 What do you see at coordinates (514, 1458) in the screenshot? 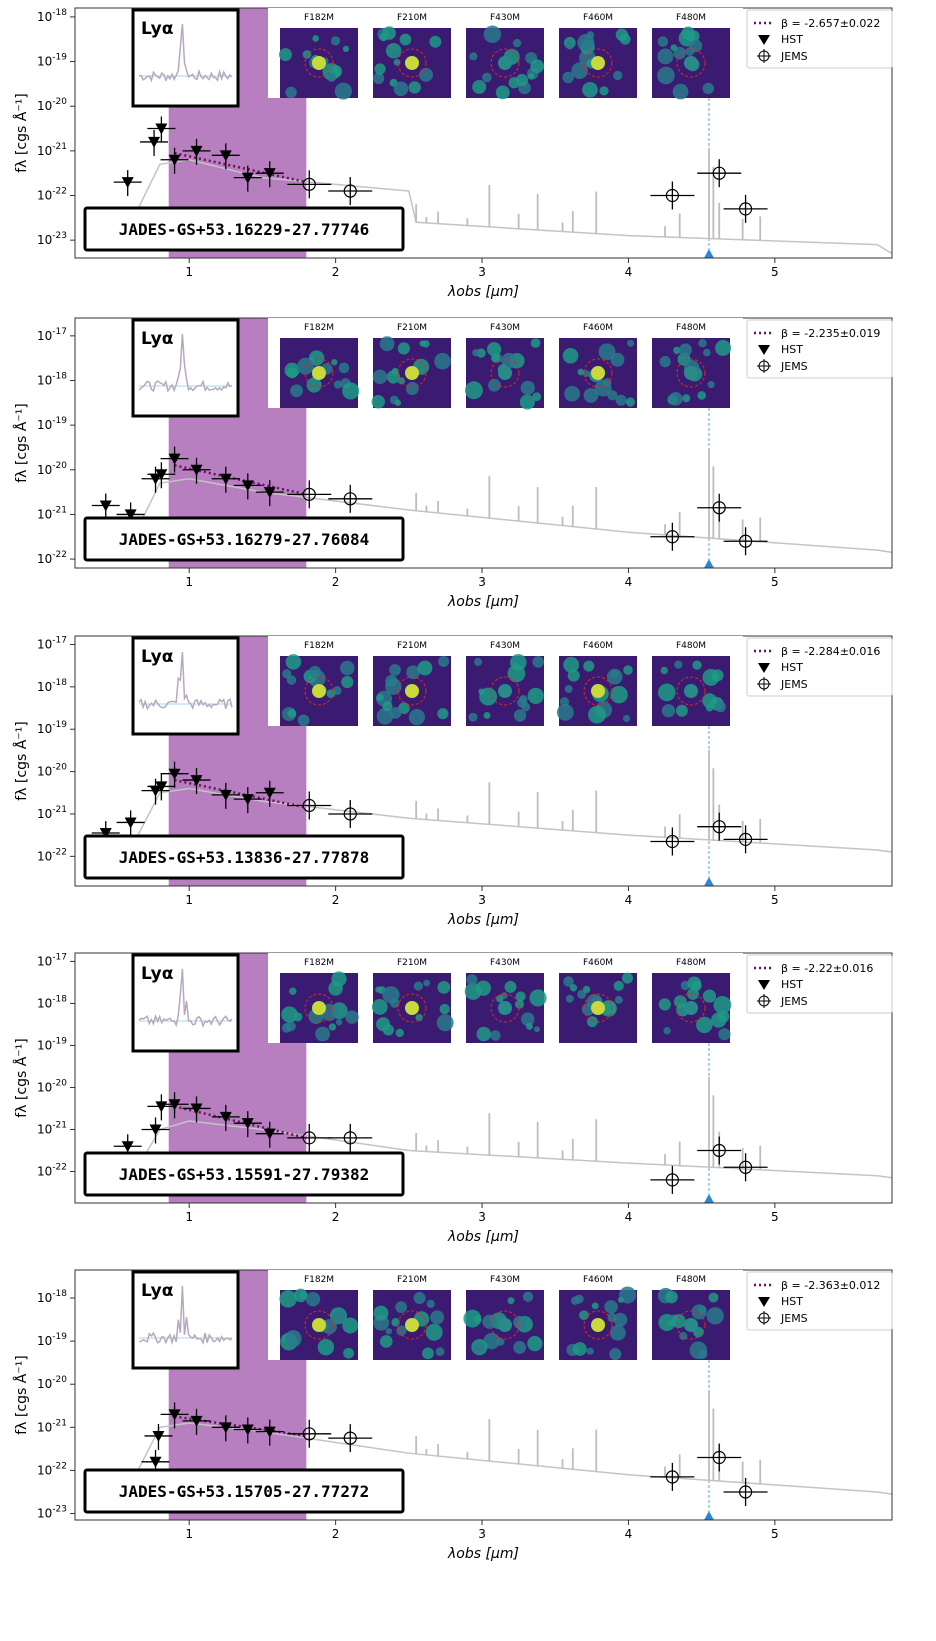
I see `model-continuum` at bounding box center [514, 1458].